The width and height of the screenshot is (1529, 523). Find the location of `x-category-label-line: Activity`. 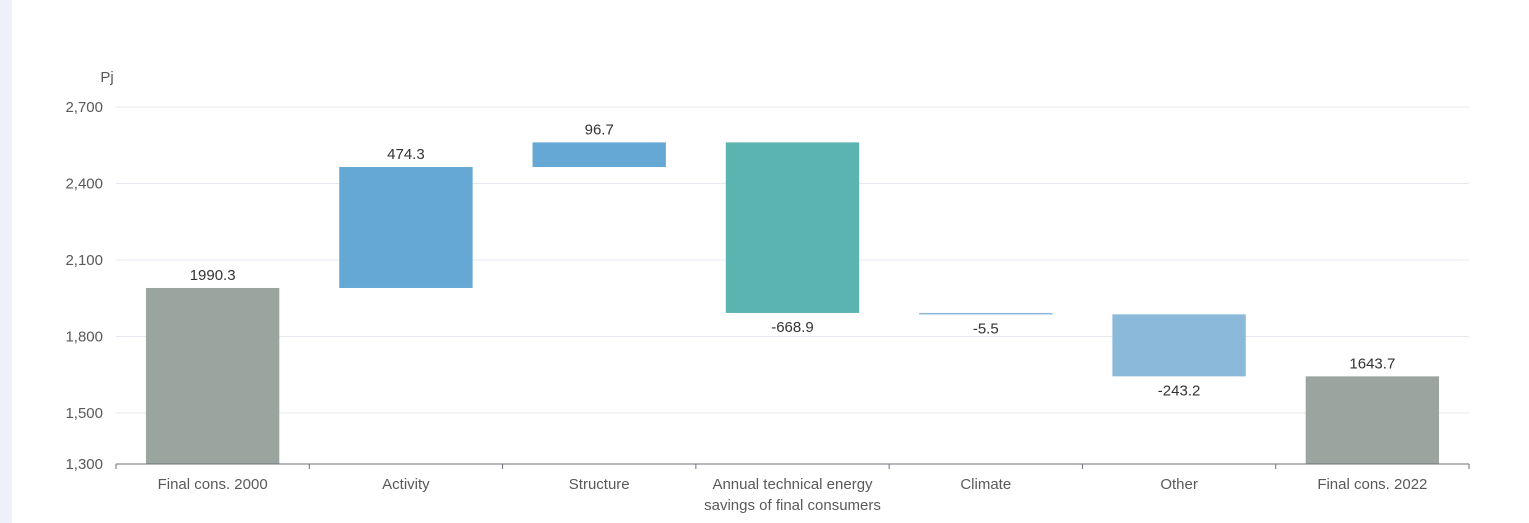

x-category-label-line: Activity is located at coordinates (406, 484).